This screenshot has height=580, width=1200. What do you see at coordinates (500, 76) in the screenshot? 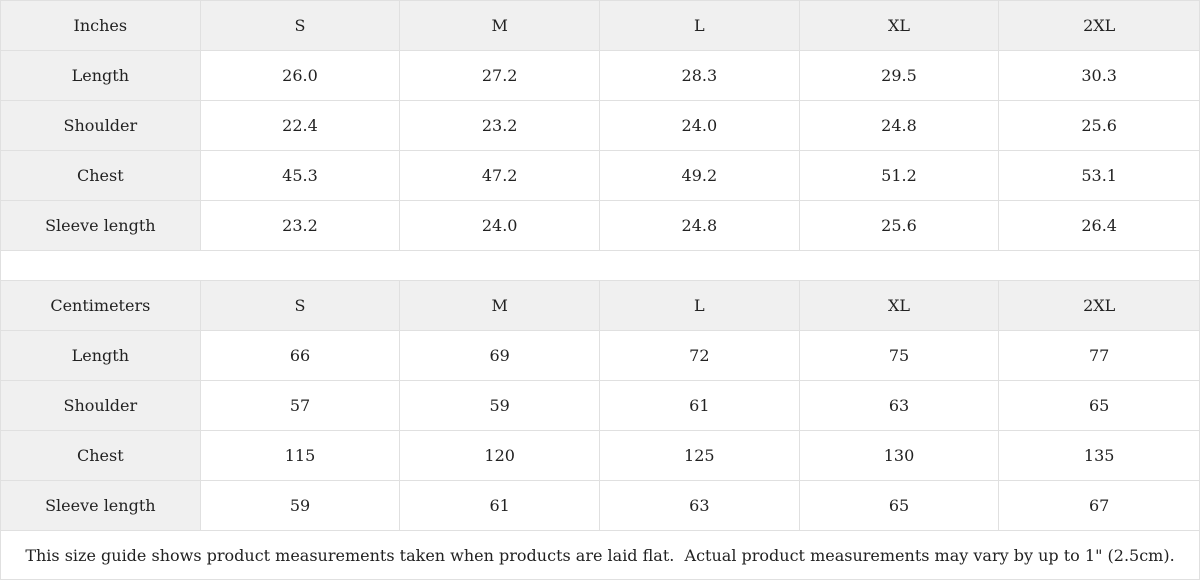
I see `measurement-cell: 27.2` at bounding box center [500, 76].